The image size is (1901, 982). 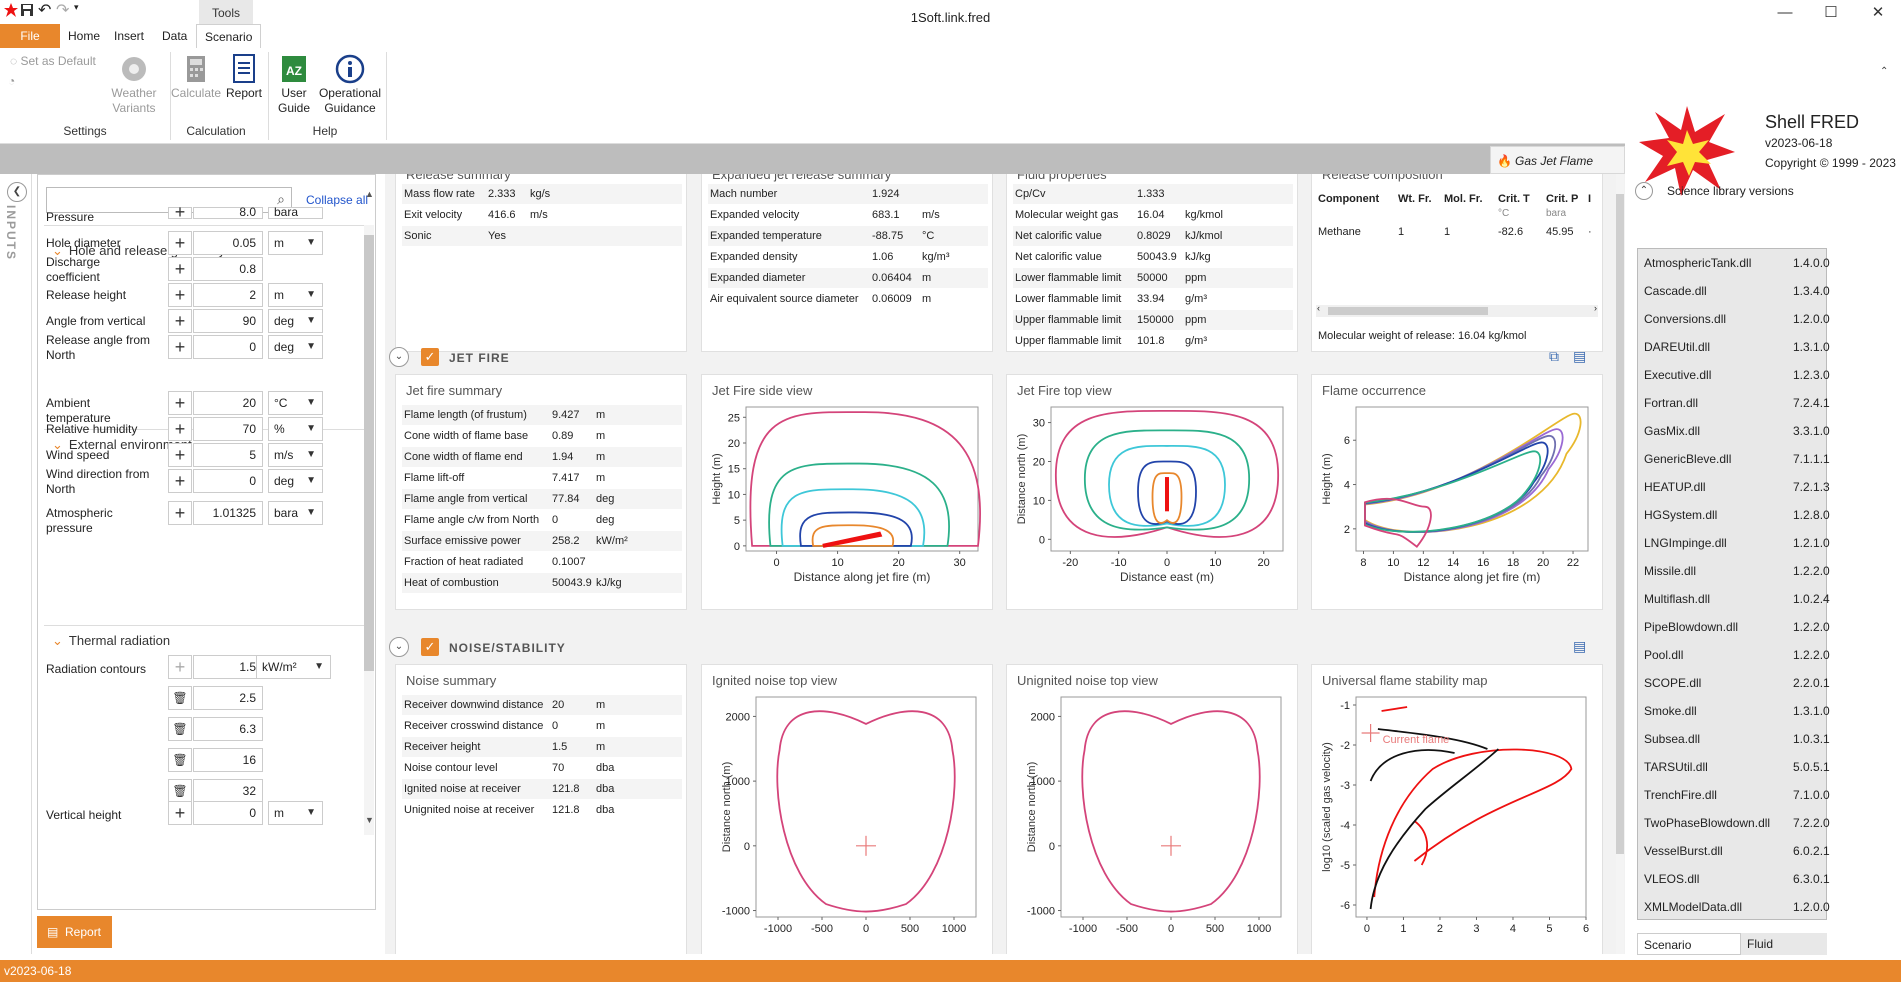 I want to click on radiation-unit-select: kW/m² ▼, so click(x=293, y=667).